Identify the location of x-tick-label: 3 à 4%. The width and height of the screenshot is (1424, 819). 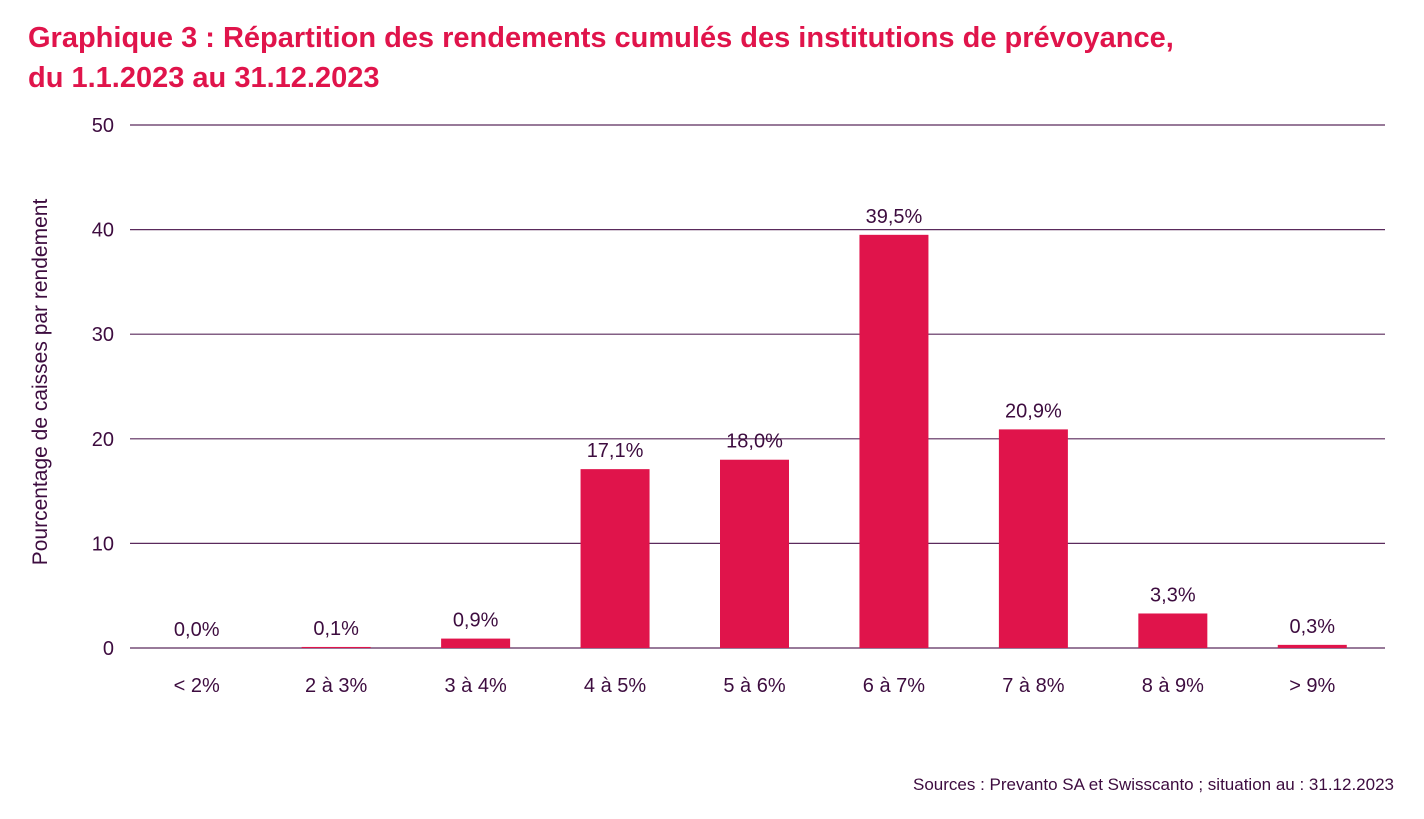
(475, 686).